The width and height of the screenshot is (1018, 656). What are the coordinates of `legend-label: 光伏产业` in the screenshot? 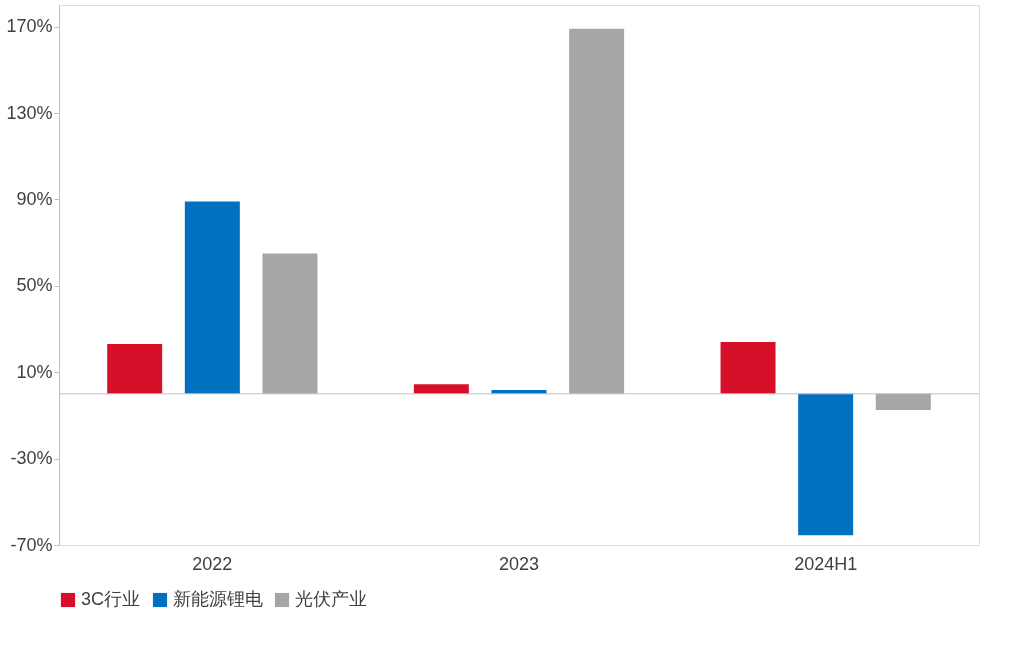 It's located at (331, 599).